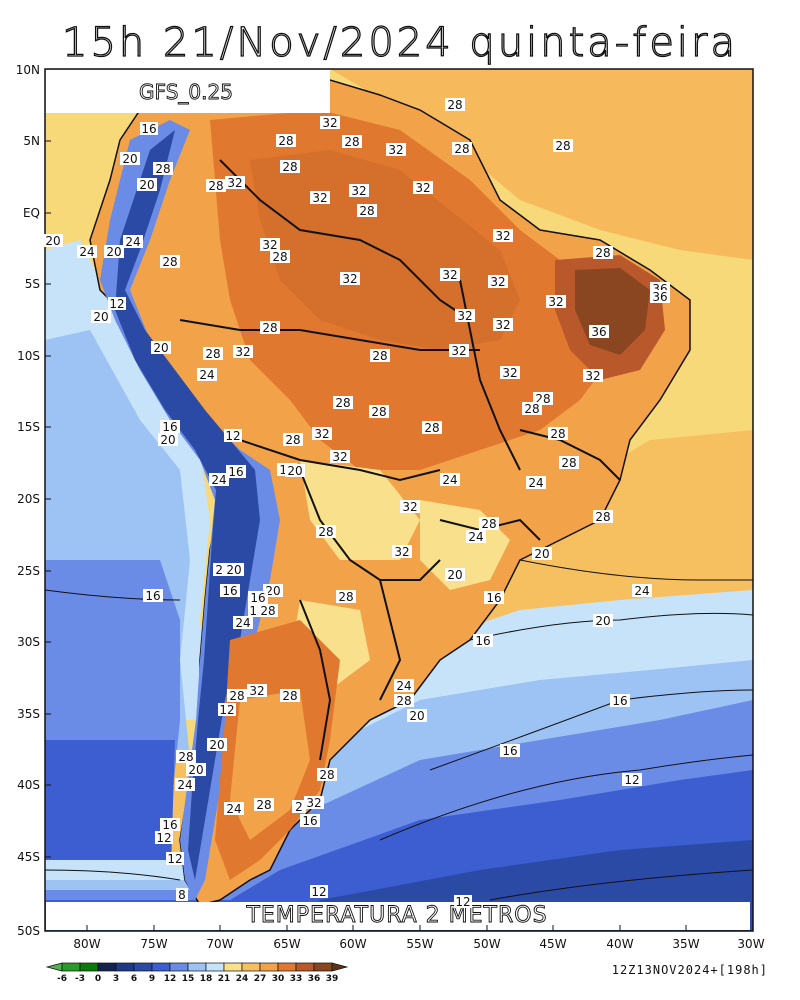 The width and height of the screenshot is (800, 1000). I want to click on map-title: 15h 21/Nov/2024 quinta-feira, so click(399, 42).